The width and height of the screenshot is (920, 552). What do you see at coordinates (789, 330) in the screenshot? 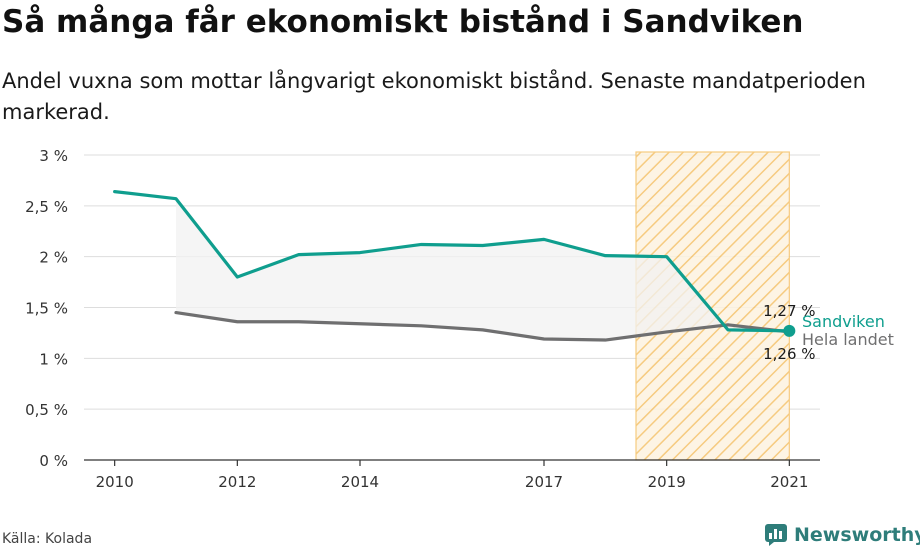
I see `series-end-point` at bounding box center [789, 330].